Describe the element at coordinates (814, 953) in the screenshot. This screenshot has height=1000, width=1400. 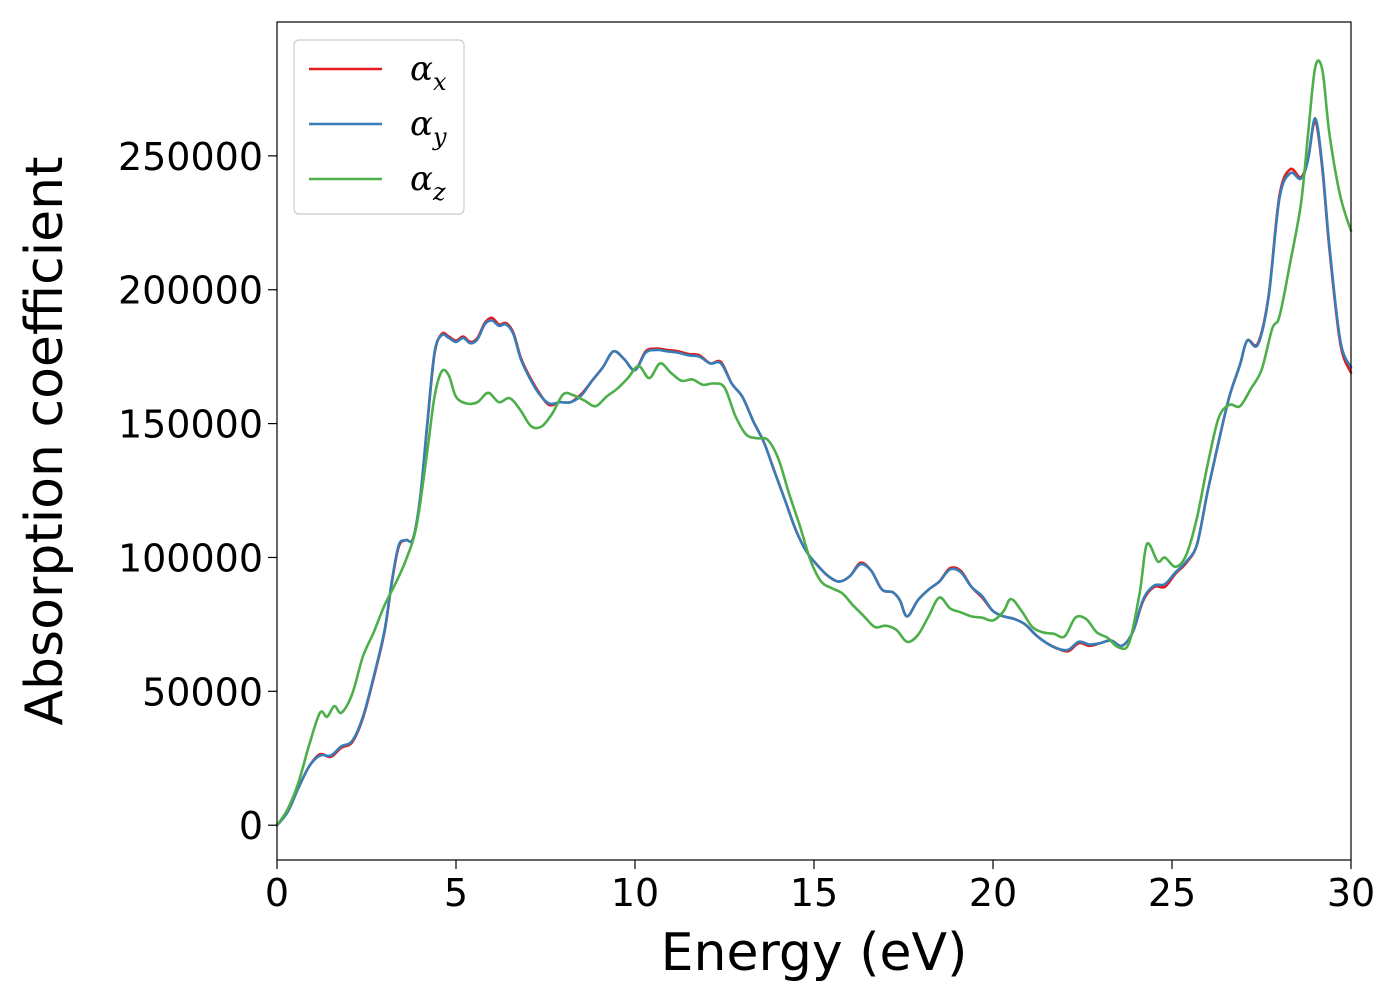
I see `x-axis-title: Energy (eV)` at that location.